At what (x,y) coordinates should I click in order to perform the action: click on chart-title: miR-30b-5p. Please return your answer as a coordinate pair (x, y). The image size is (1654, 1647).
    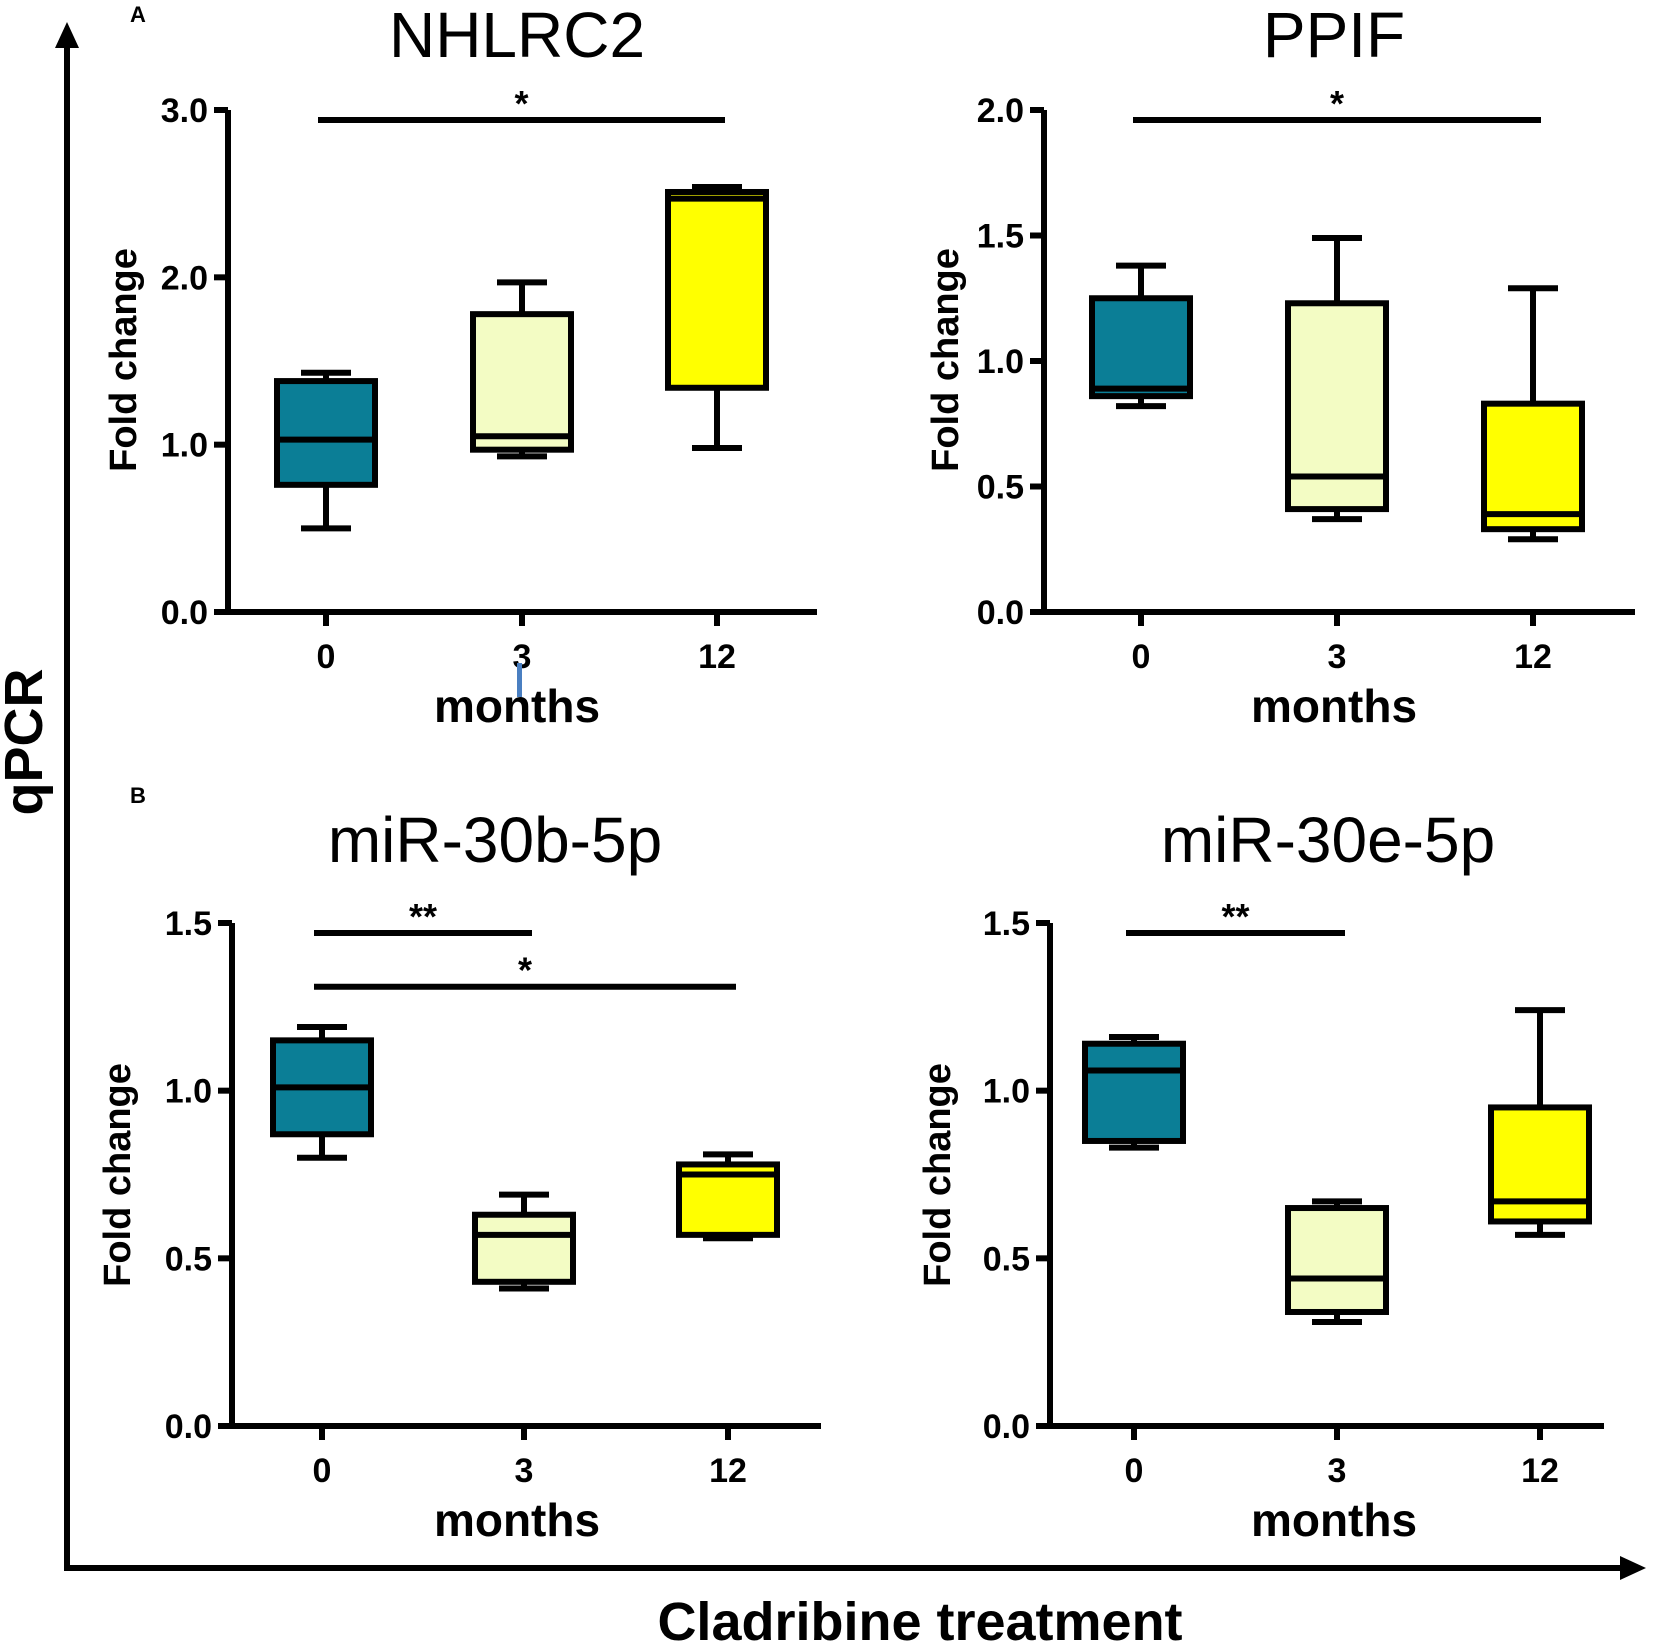
    Looking at the image, I should click on (495, 840).